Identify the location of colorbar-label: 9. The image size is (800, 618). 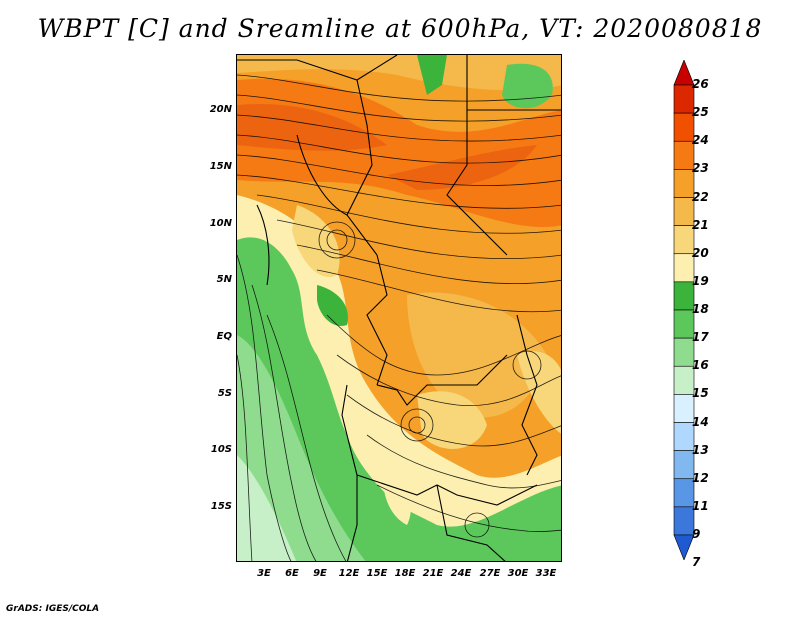
(696, 534).